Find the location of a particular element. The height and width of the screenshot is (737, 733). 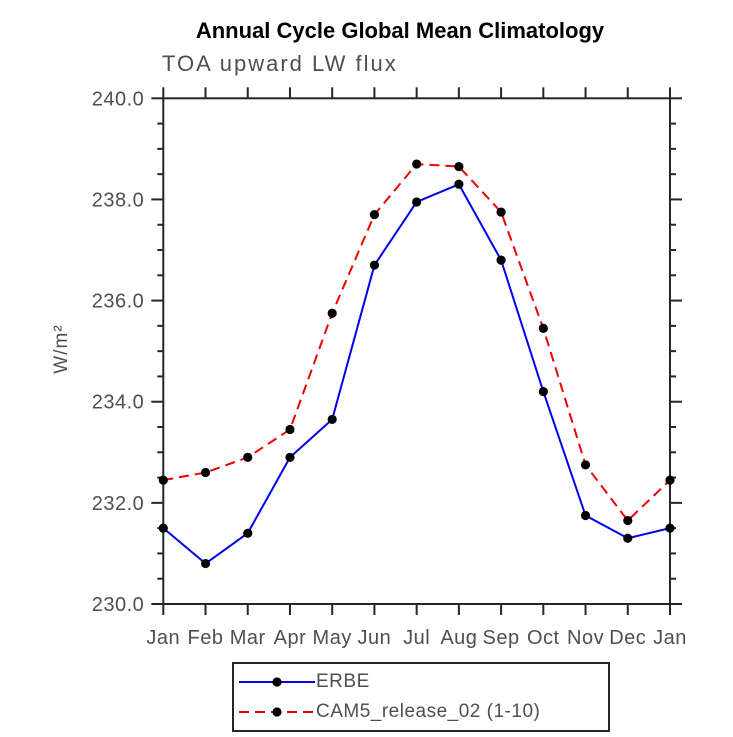

y-tick-label: 234.0 is located at coordinates (118, 403).